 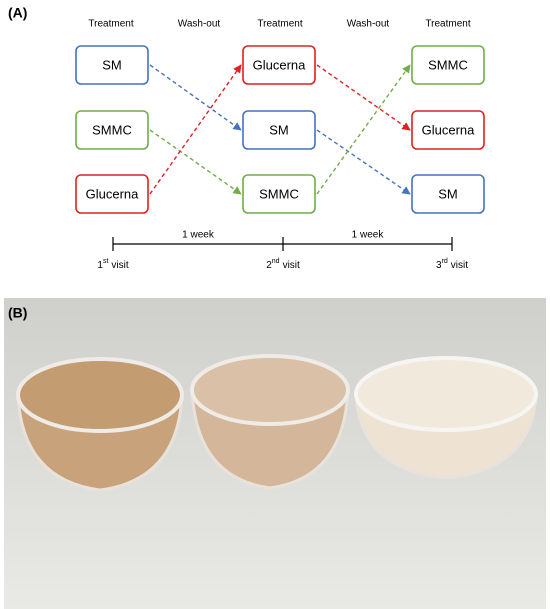 I want to click on visit-label: 2nd visit, so click(x=283, y=264).